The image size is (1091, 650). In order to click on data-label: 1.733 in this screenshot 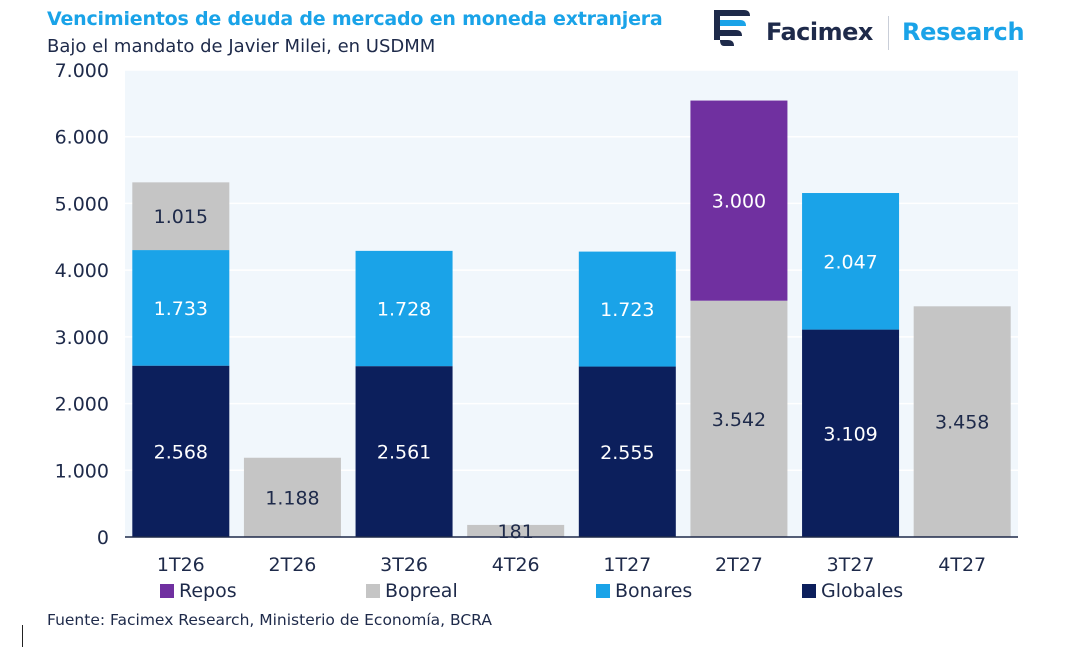, I will do `click(181, 309)`.